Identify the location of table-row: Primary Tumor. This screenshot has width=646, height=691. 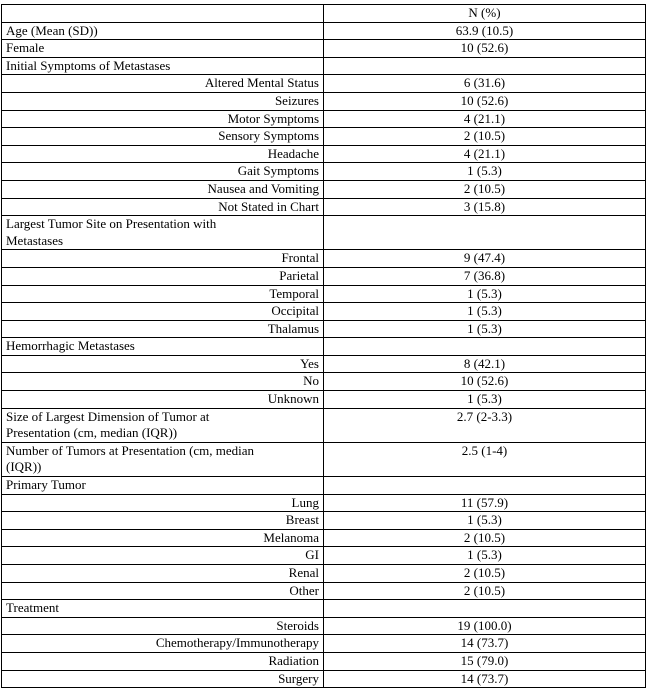
(323, 485).